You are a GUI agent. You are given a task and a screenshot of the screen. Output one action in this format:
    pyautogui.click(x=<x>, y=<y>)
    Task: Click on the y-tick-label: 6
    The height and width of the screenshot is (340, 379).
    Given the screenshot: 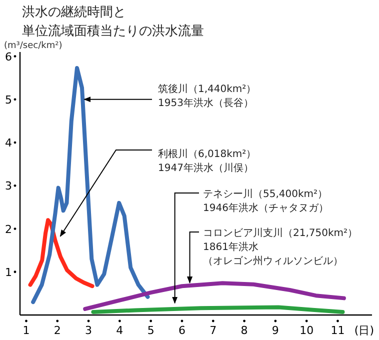 What is the action you would take?
    pyautogui.click(x=8, y=57)
    